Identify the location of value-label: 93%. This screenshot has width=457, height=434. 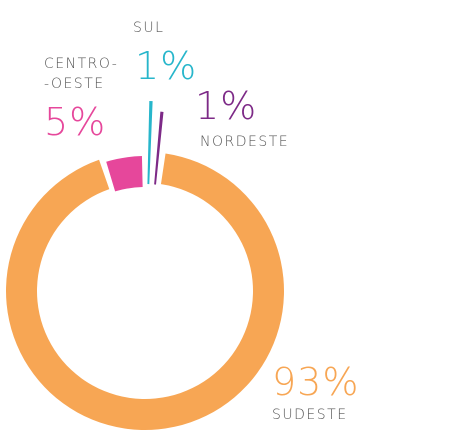
(316, 382).